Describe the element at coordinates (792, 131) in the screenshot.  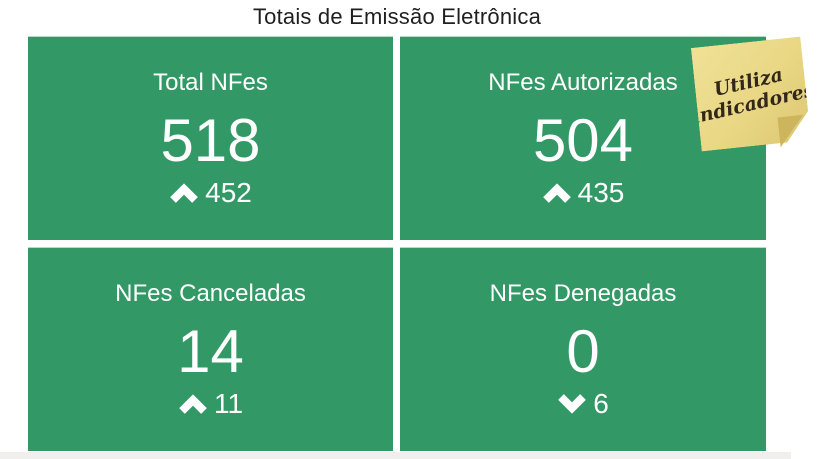
I see `sticky-note-fold` at that location.